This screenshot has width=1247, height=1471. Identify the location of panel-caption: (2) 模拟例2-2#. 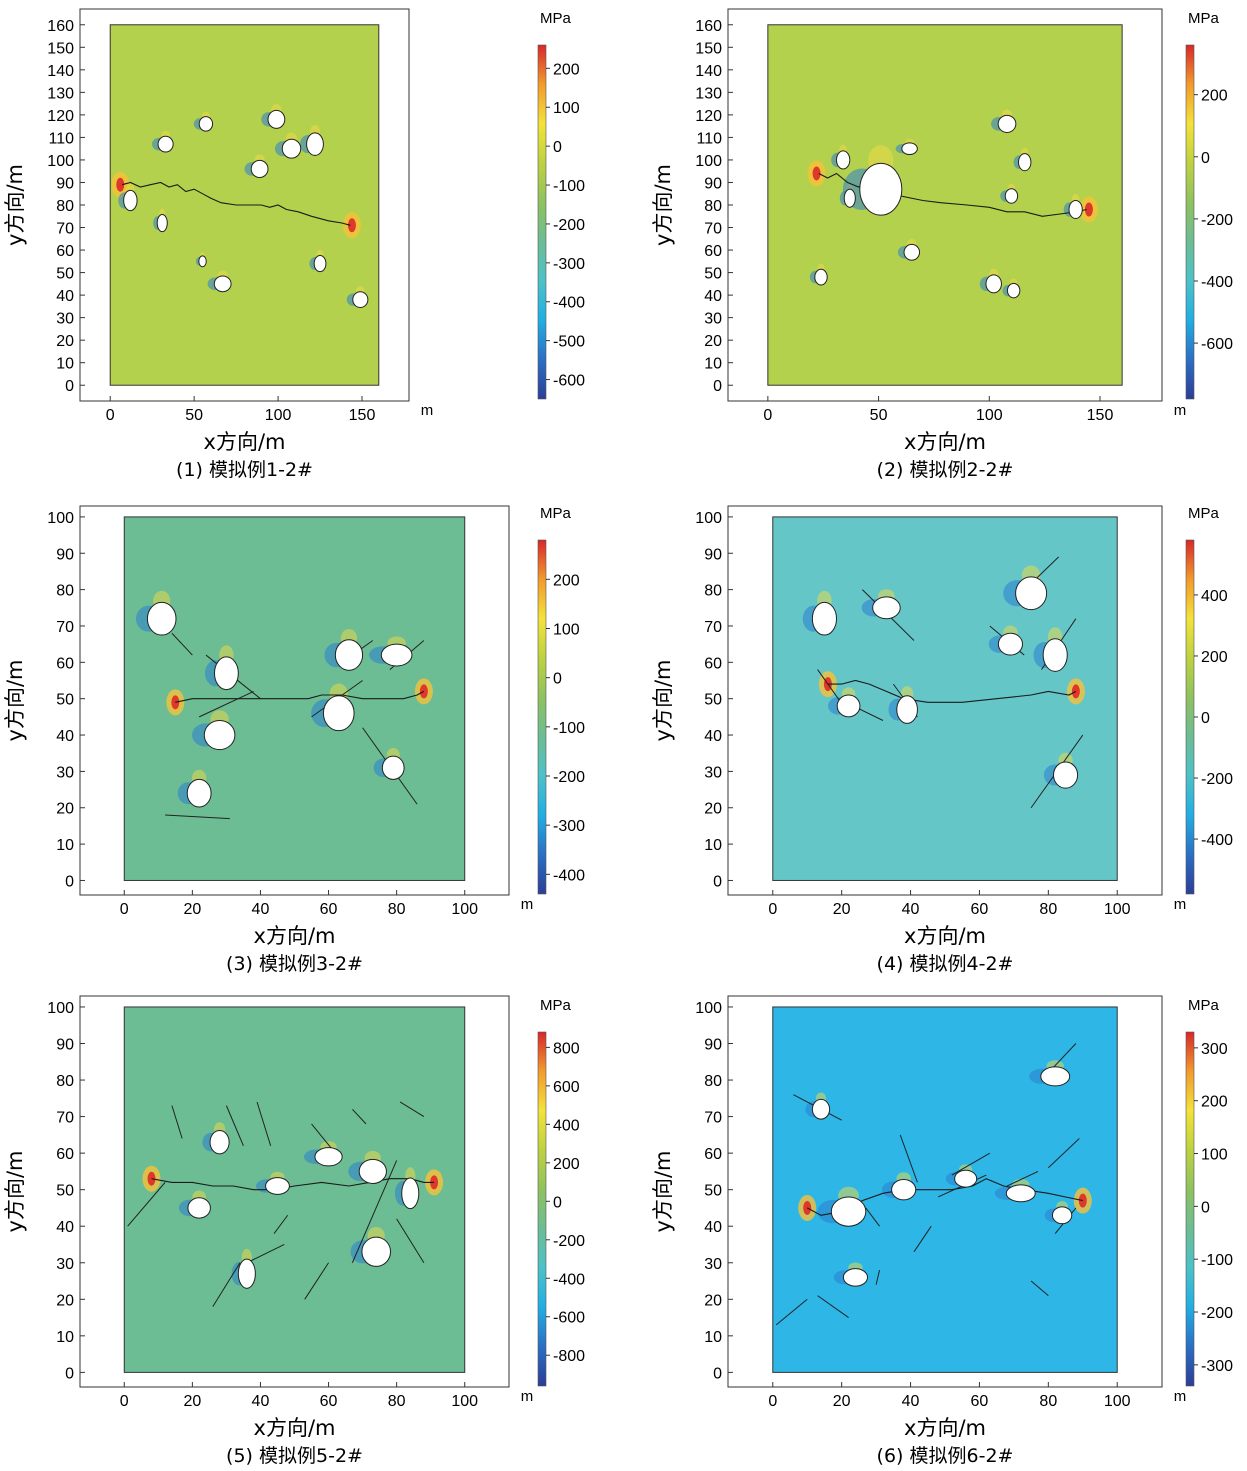
(945, 470).